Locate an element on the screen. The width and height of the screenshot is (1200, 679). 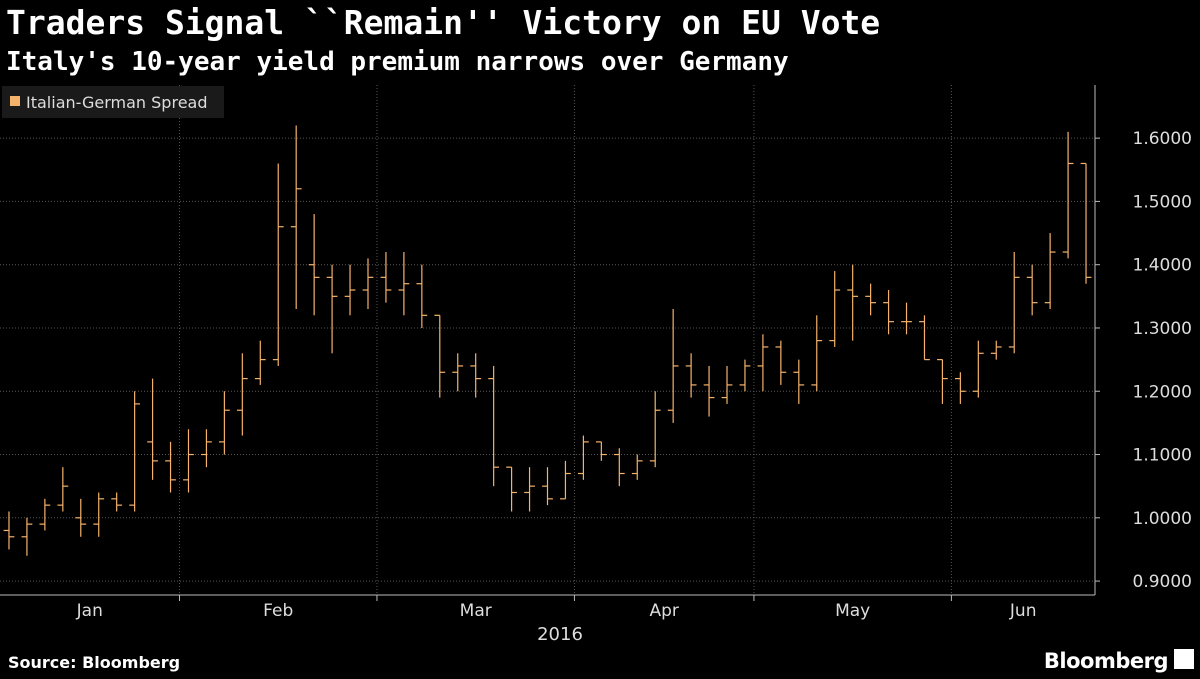
x-tick-label: Feb is located at coordinates (278, 611).